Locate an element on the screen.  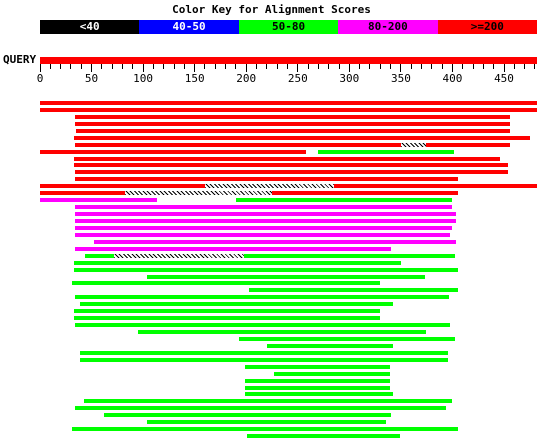
key-segment-40-50: 40-50 is located at coordinates (189, 27).